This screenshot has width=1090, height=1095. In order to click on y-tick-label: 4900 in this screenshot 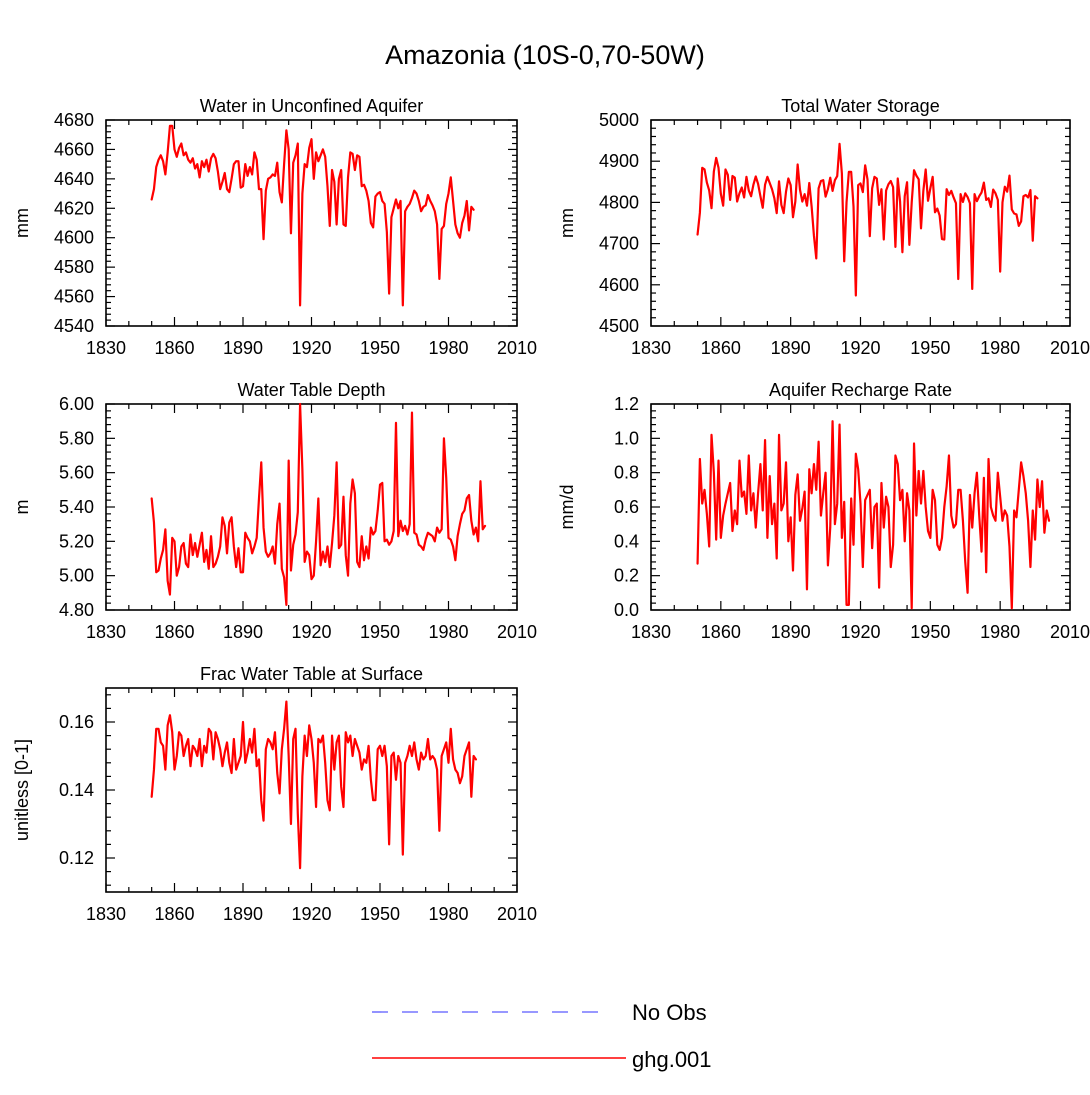, I will do `click(619, 161)`.